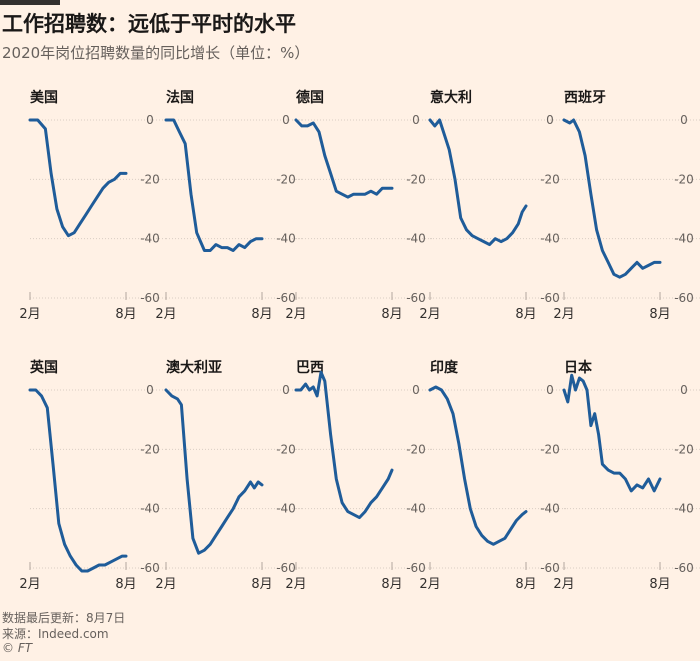 Image resolution: width=700 pixels, height=661 pixels. What do you see at coordinates (310, 97) in the screenshot?
I see `panel-title: 德国` at bounding box center [310, 97].